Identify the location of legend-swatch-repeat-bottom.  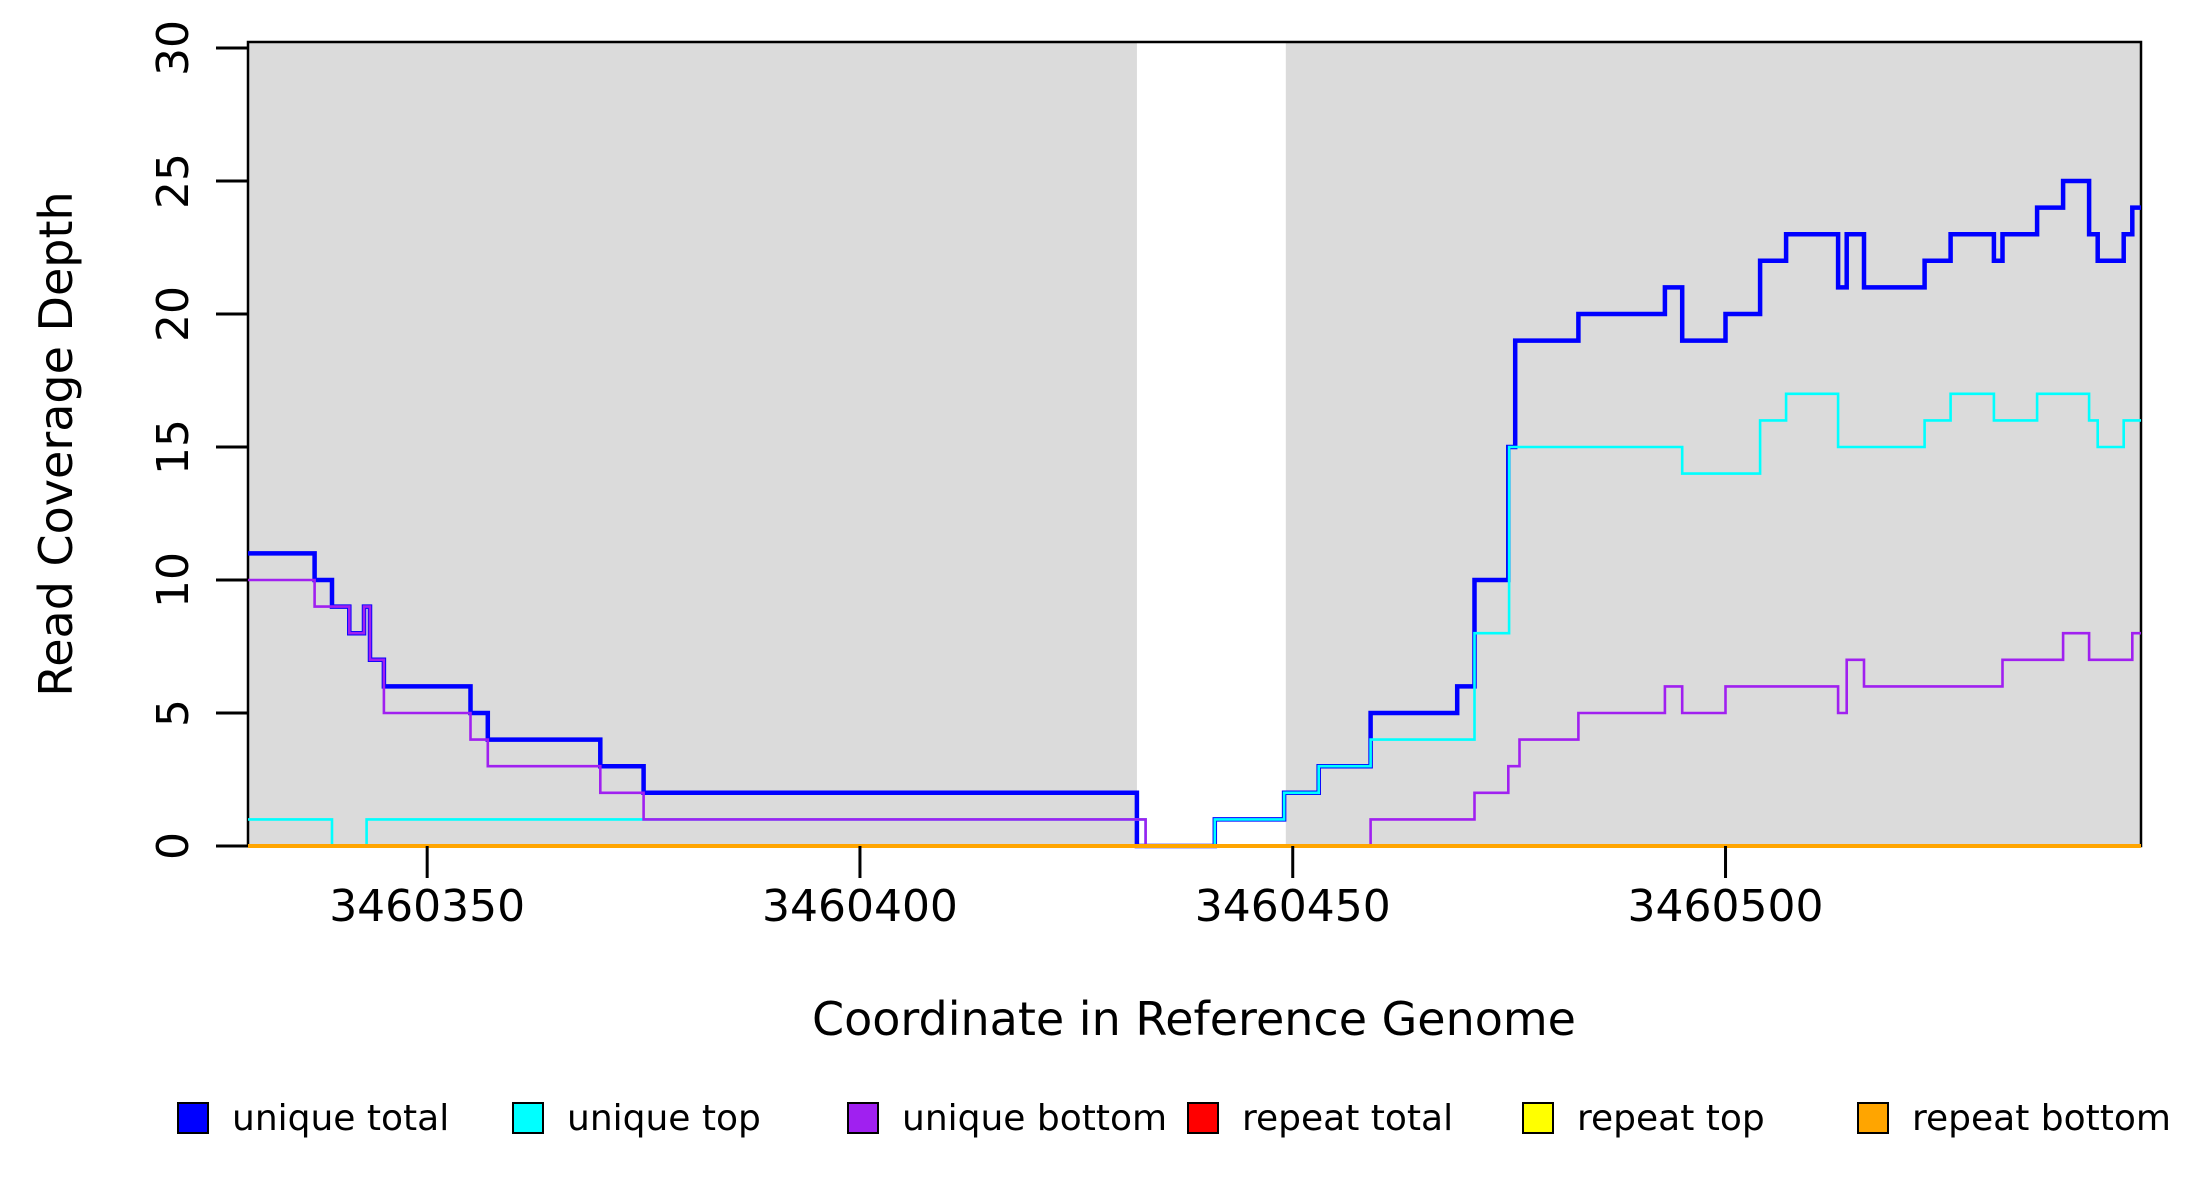
(1873, 1118).